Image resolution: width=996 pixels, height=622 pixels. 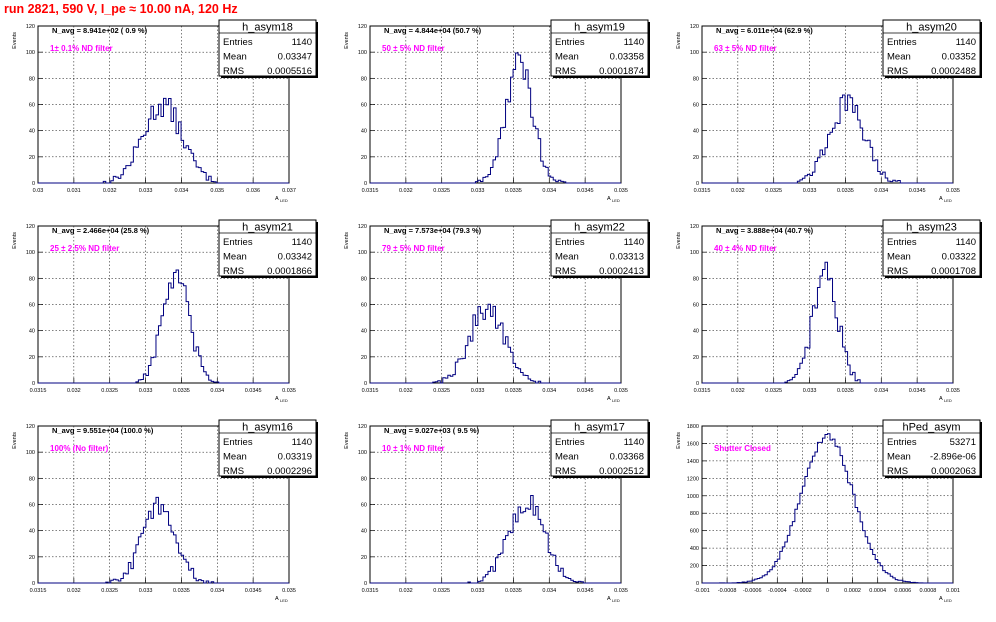 I want to click on stats-label: Mean, so click(x=899, y=457).